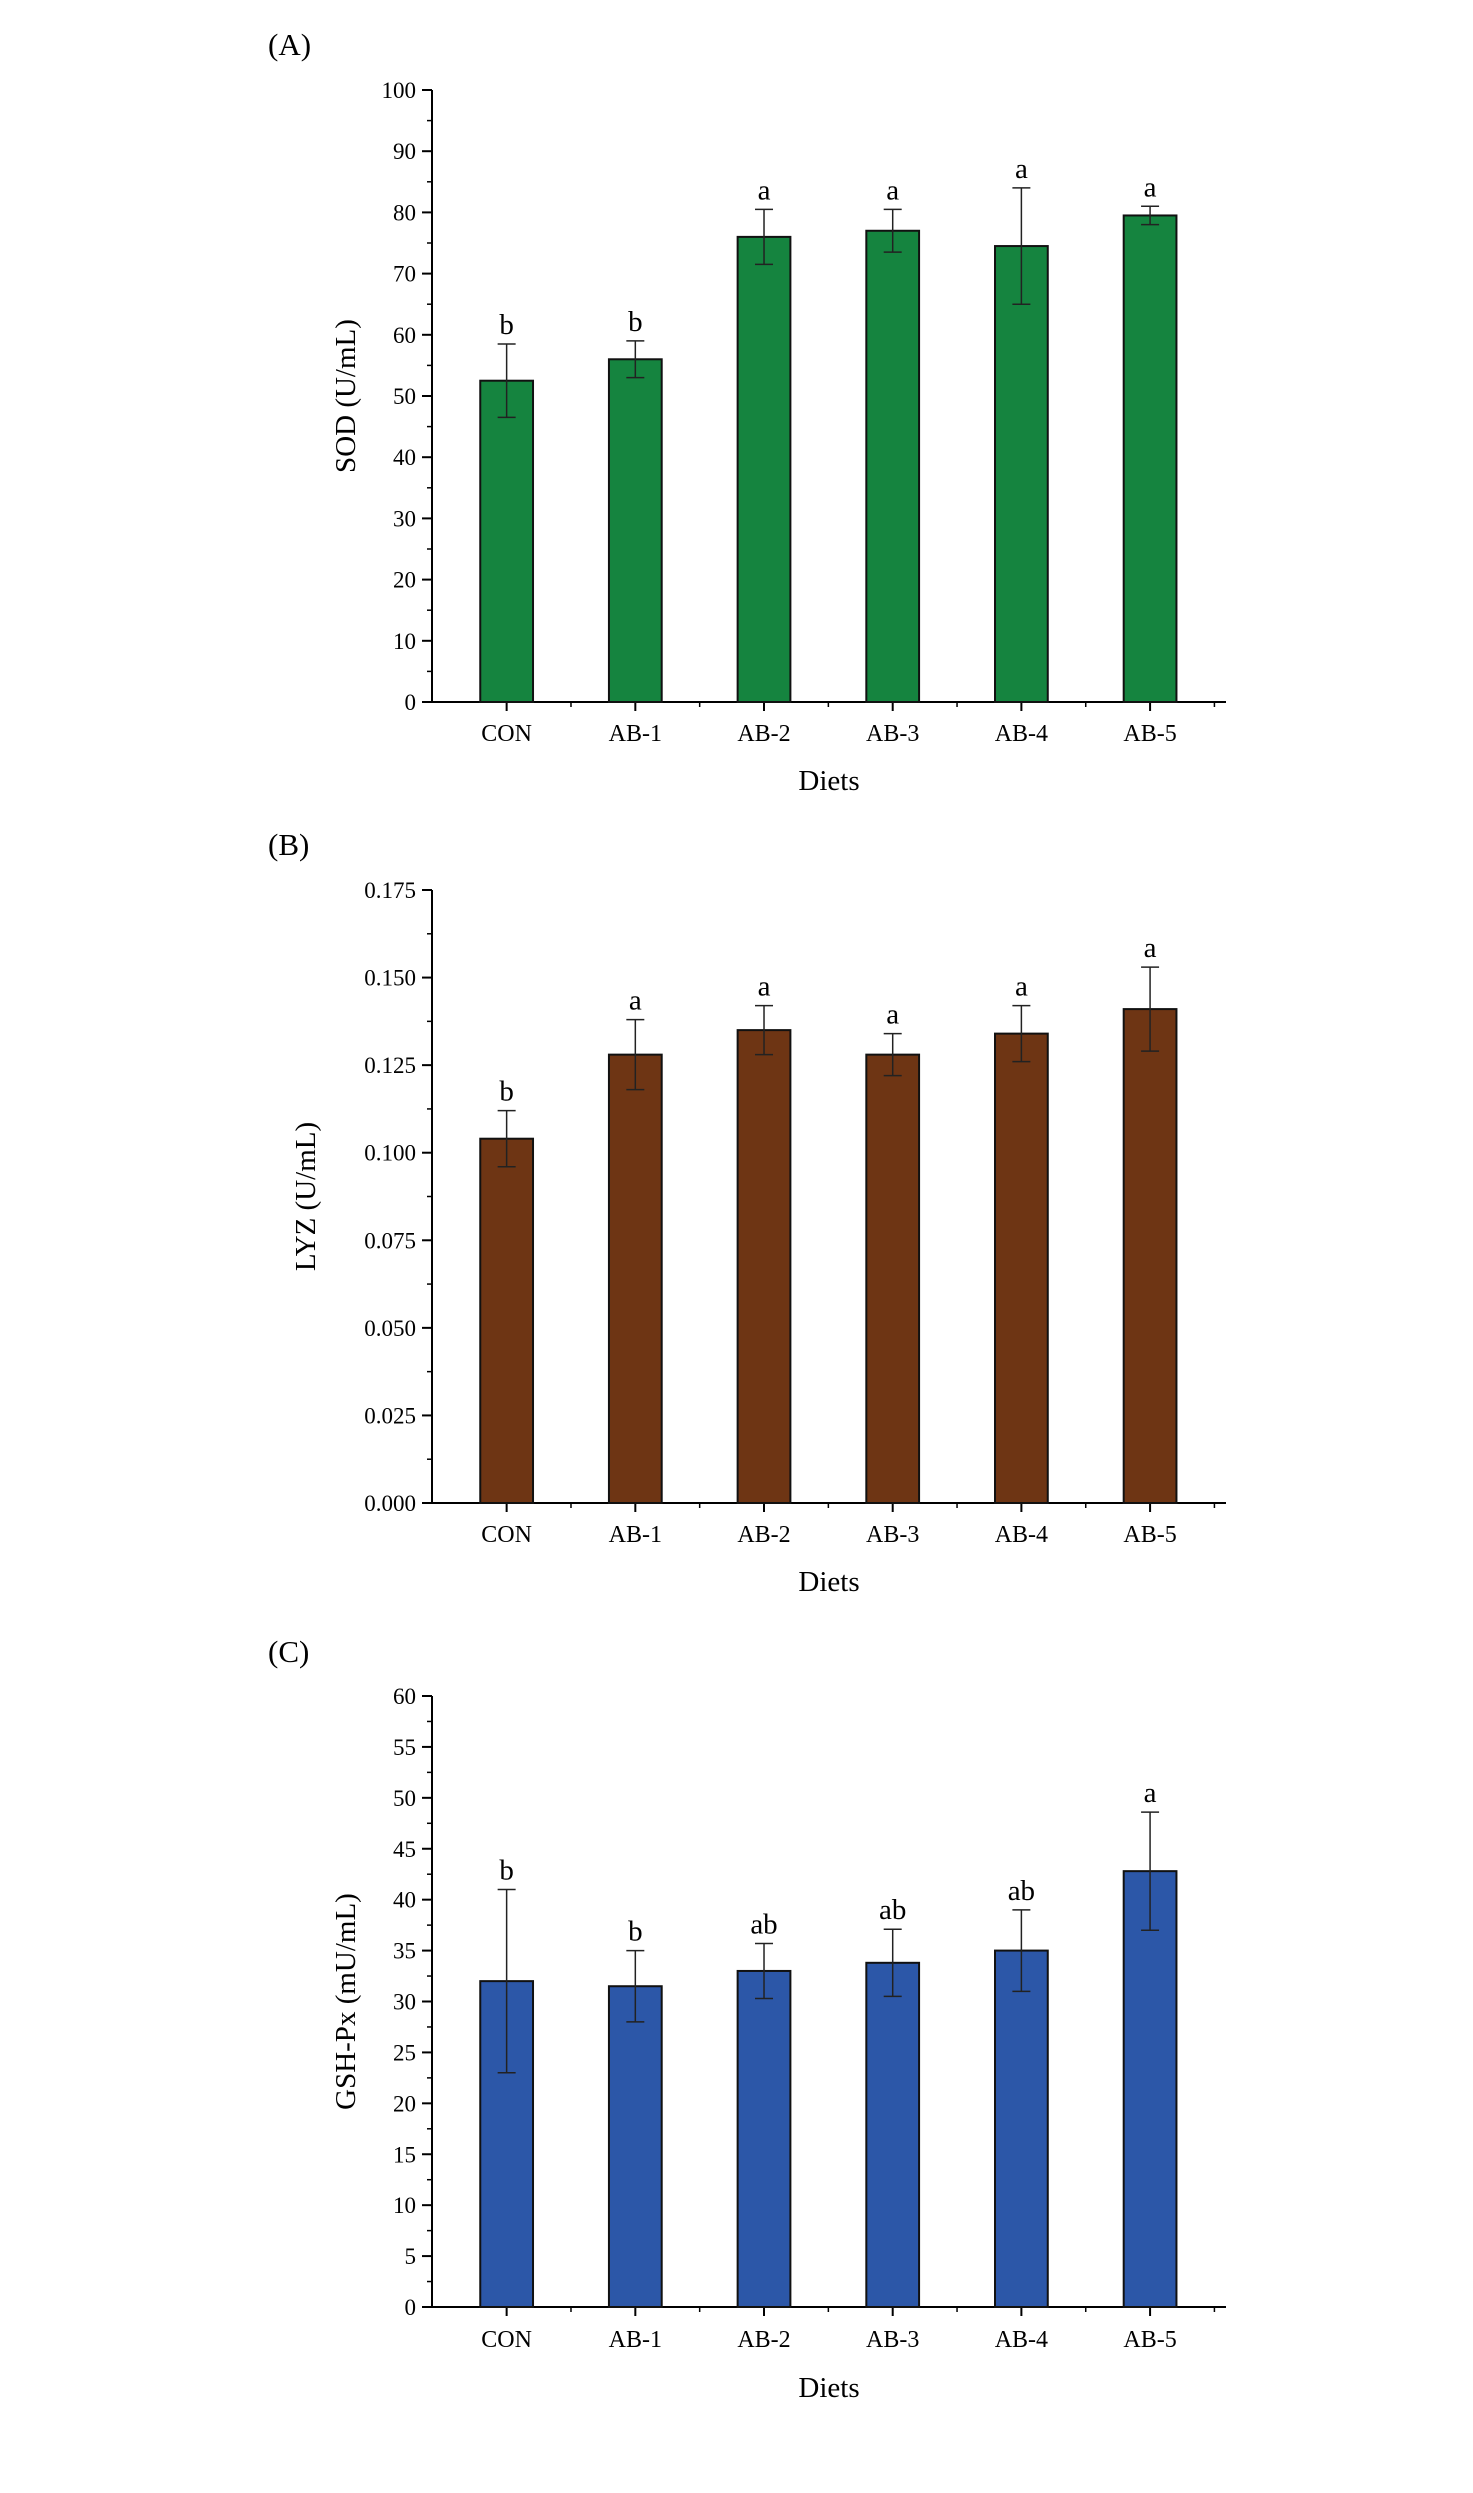 The width and height of the screenshot is (1473, 2493). I want to click on y-tick-label: 45, so click(404, 1849).